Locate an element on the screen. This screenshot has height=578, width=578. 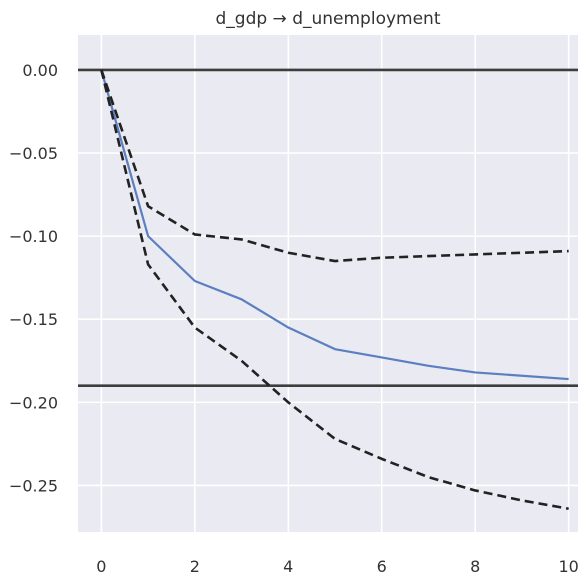
x-tick-label: 6 is located at coordinates (382, 566).